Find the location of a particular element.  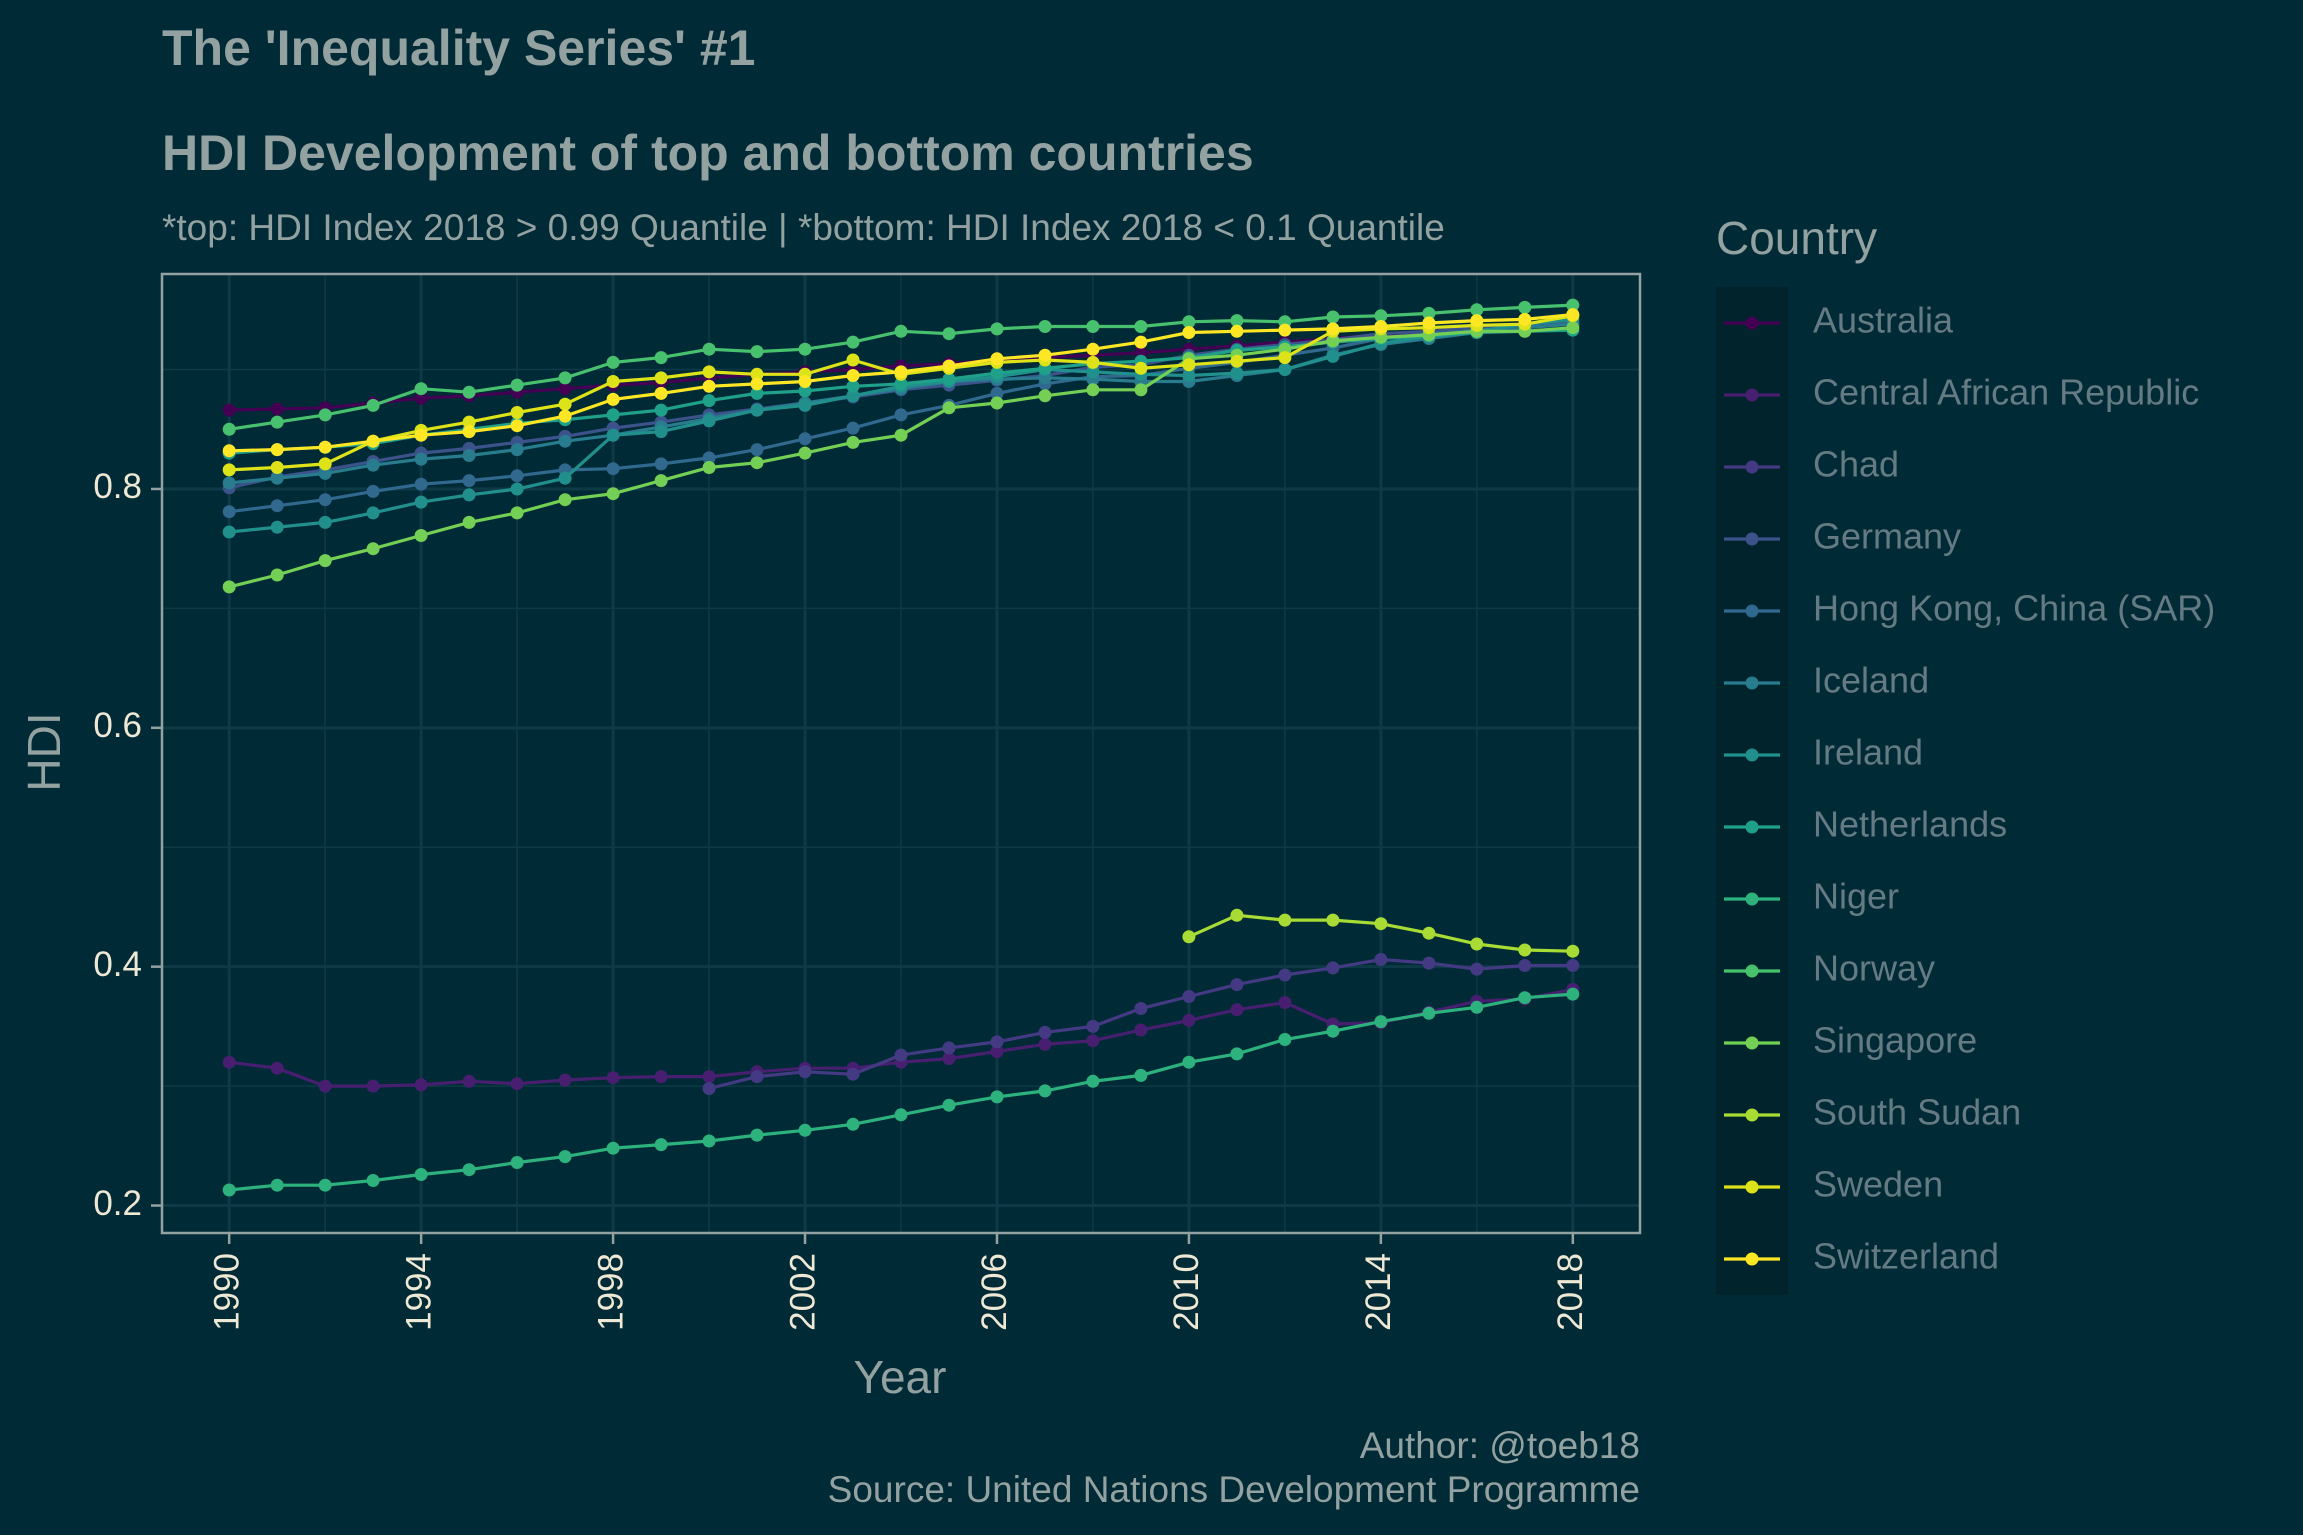

legend-label: Niger is located at coordinates (1856, 896).